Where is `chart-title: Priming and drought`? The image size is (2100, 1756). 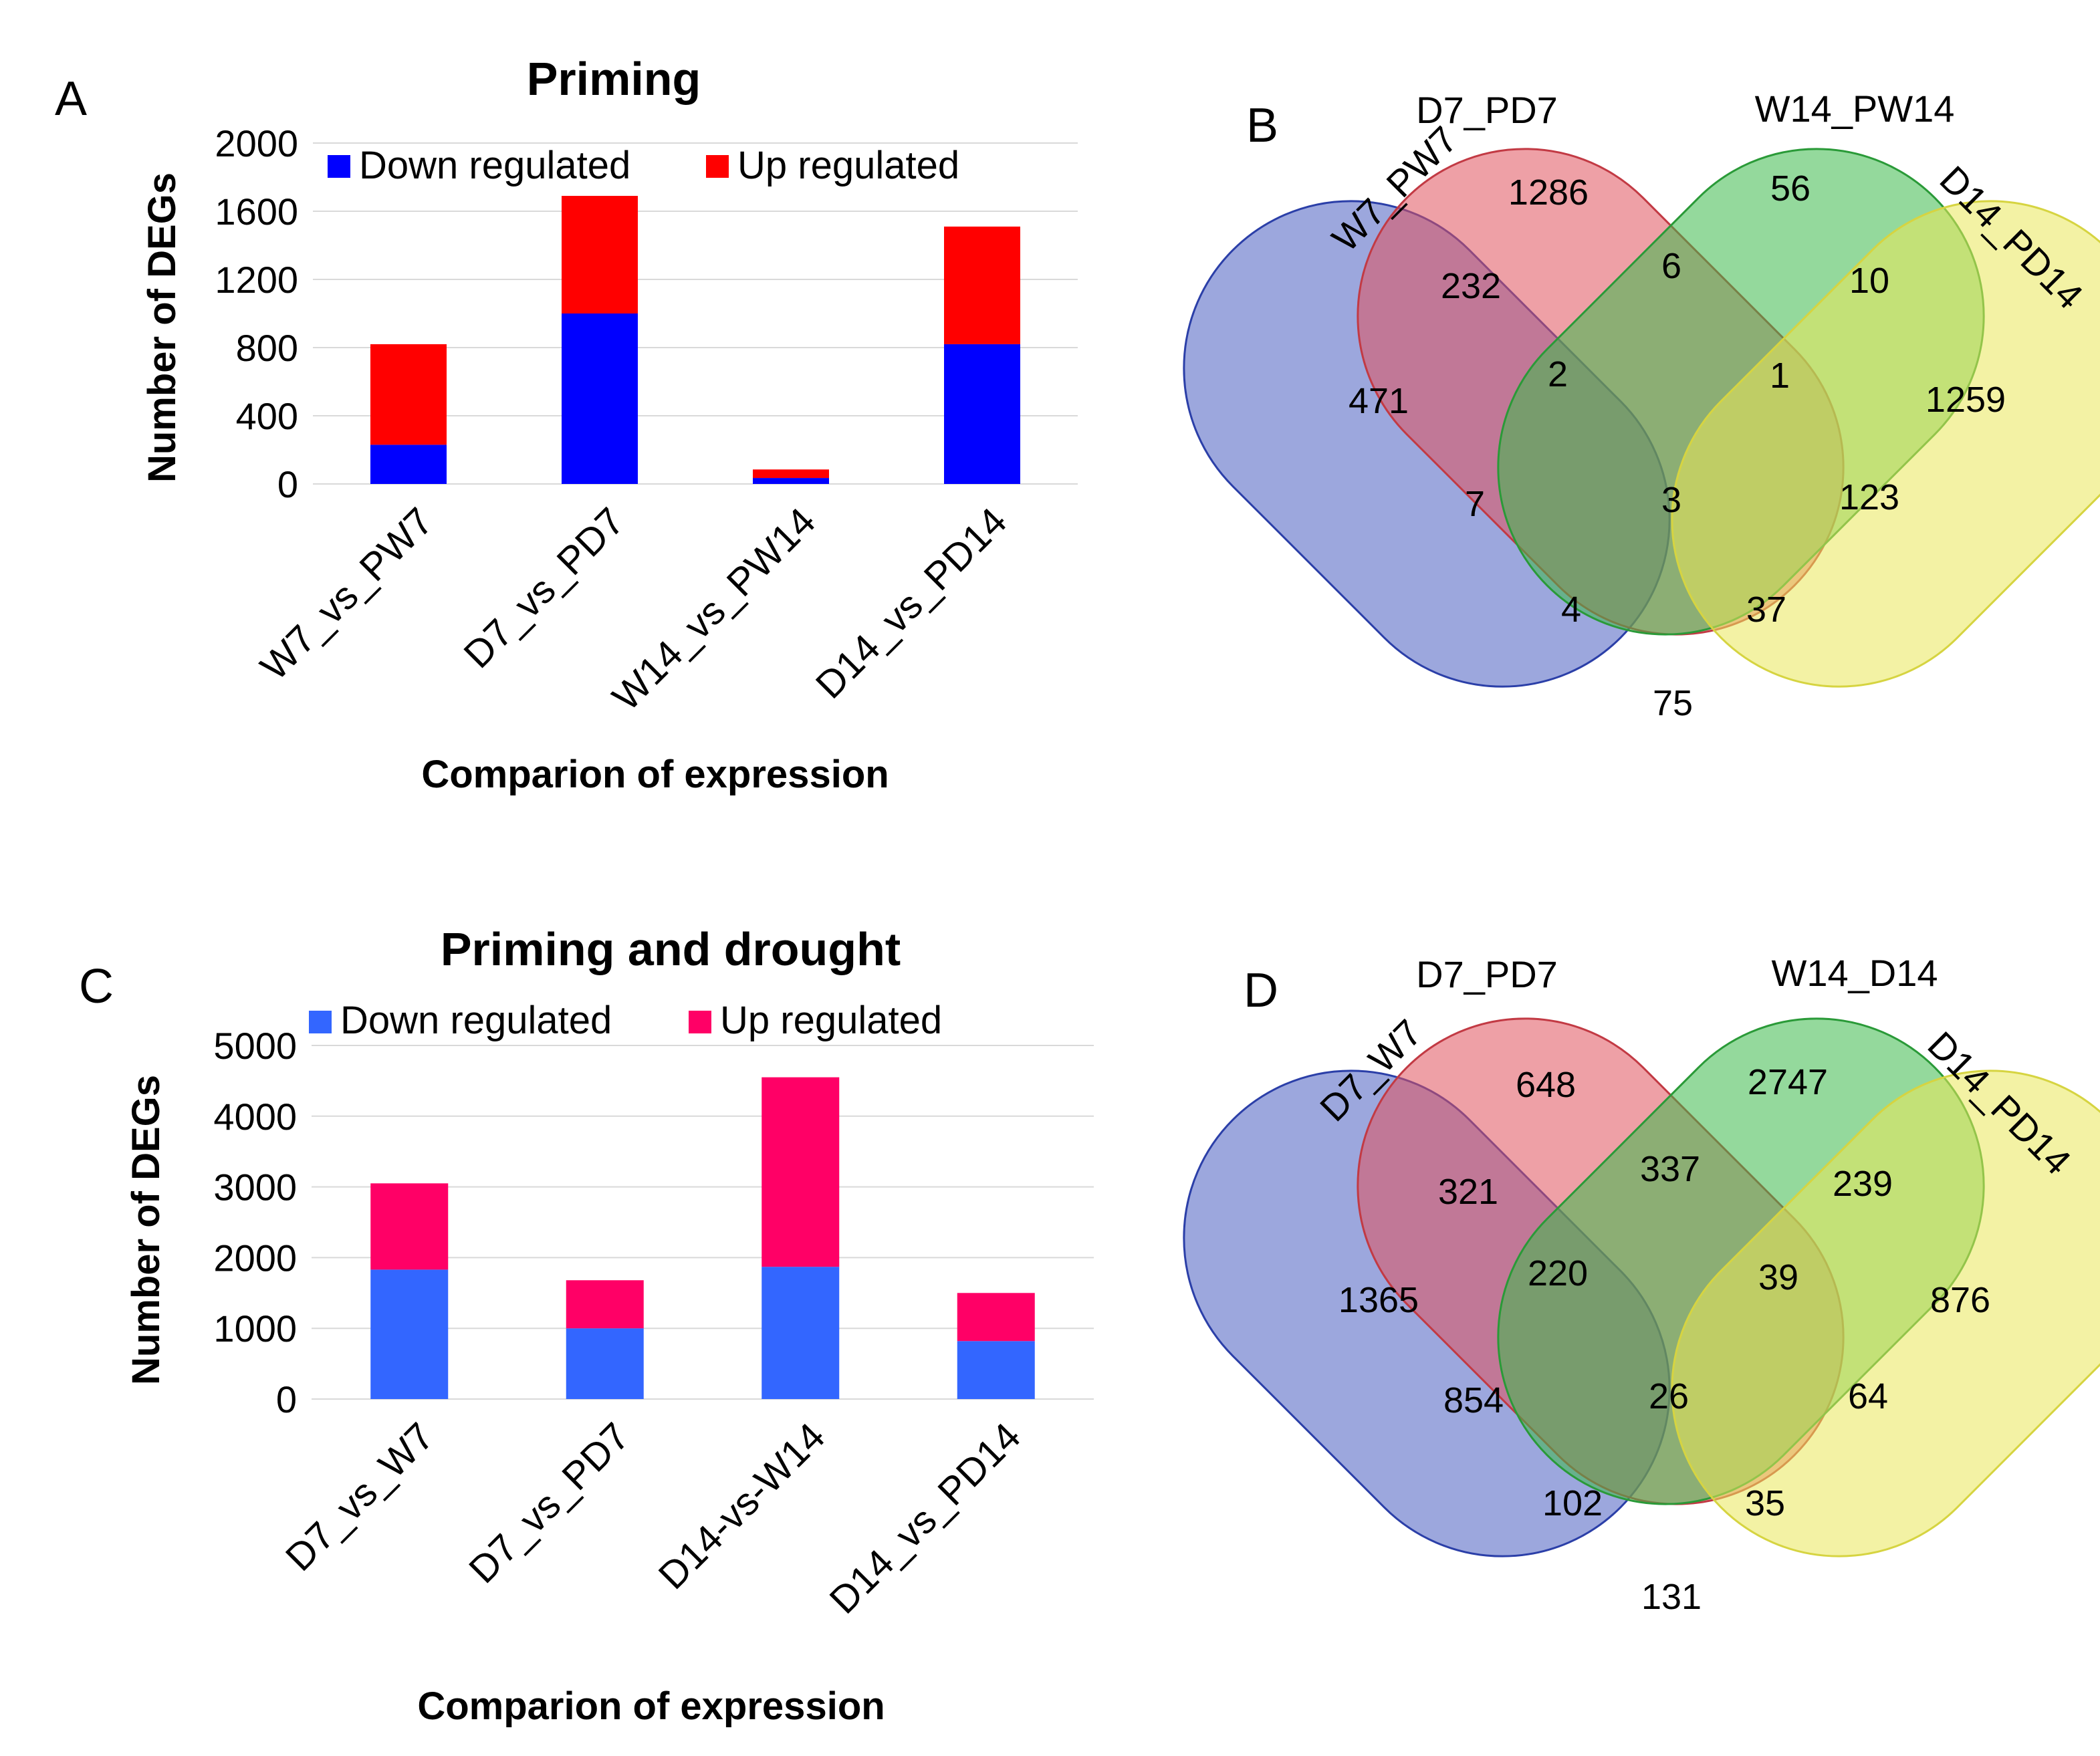
chart-title: Priming and drought is located at coordinates (671, 949).